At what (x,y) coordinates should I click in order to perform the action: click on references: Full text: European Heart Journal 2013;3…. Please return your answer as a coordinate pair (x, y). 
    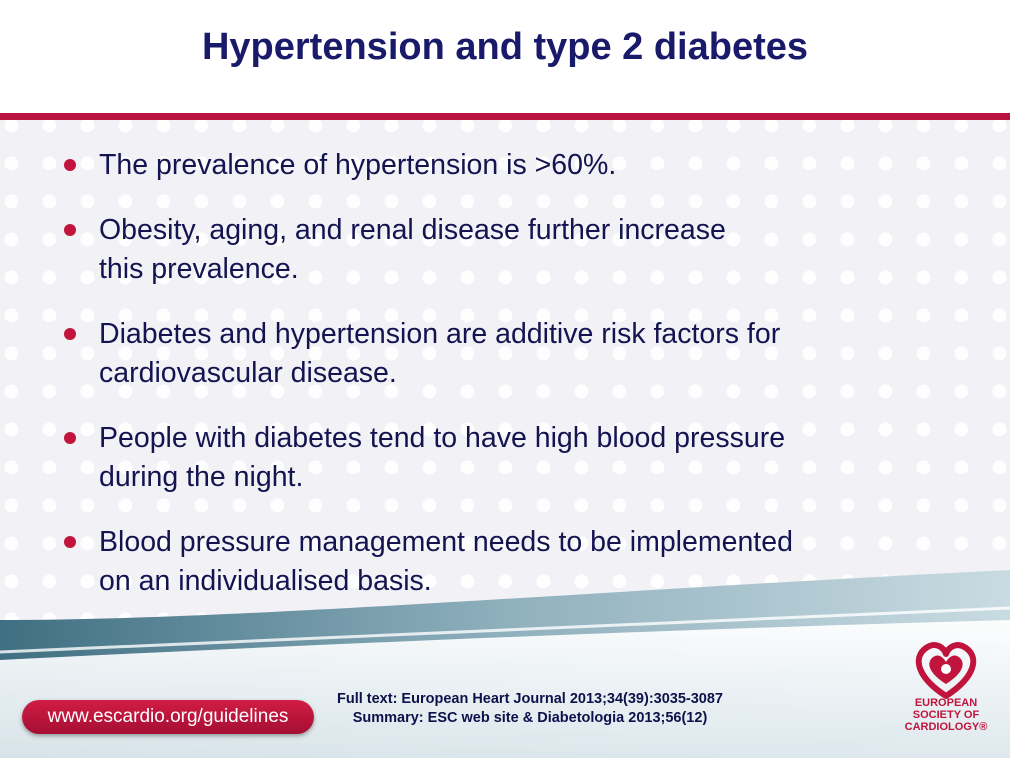
    Looking at the image, I should click on (530, 709).